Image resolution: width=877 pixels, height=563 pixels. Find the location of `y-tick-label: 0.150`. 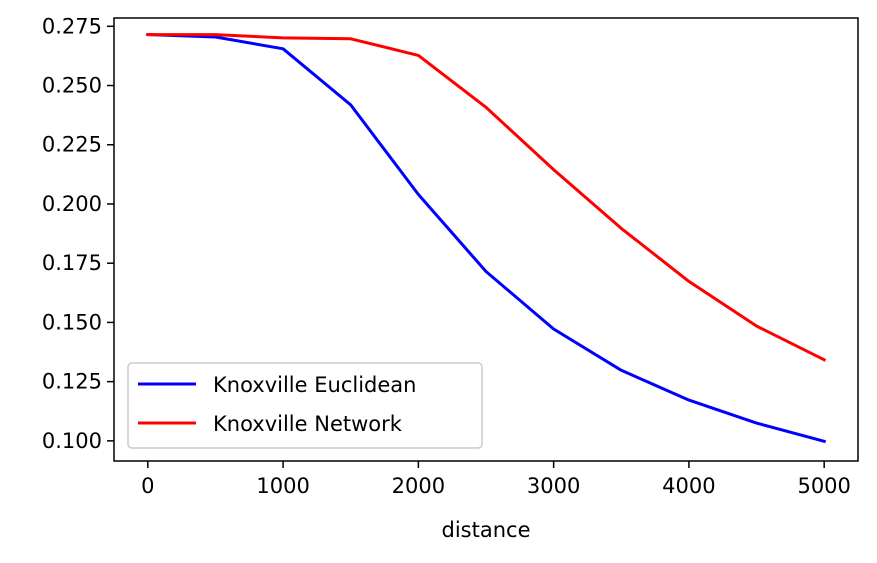

y-tick-label: 0.150 is located at coordinates (72, 322).